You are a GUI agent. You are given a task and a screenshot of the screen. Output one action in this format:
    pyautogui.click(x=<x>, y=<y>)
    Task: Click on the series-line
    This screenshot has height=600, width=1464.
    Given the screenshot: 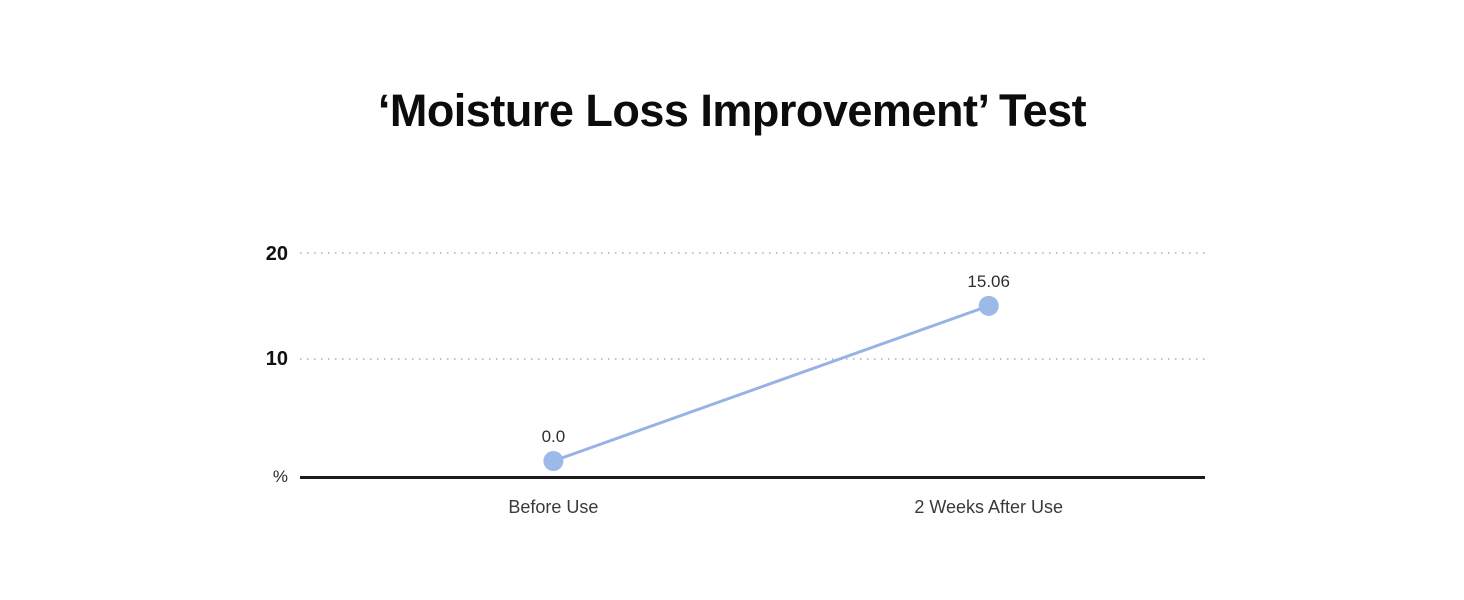 What is the action you would take?
    pyautogui.click(x=771, y=383)
    